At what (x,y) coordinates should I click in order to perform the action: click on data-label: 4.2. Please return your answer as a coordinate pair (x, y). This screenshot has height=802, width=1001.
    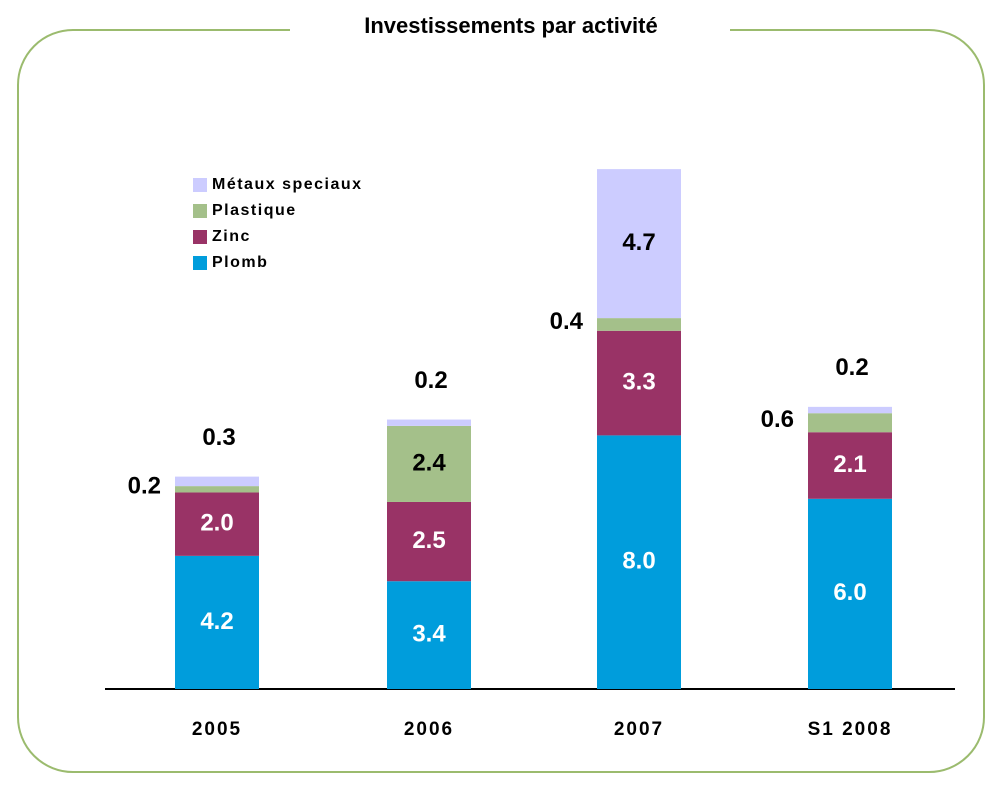
    Looking at the image, I should click on (216, 621).